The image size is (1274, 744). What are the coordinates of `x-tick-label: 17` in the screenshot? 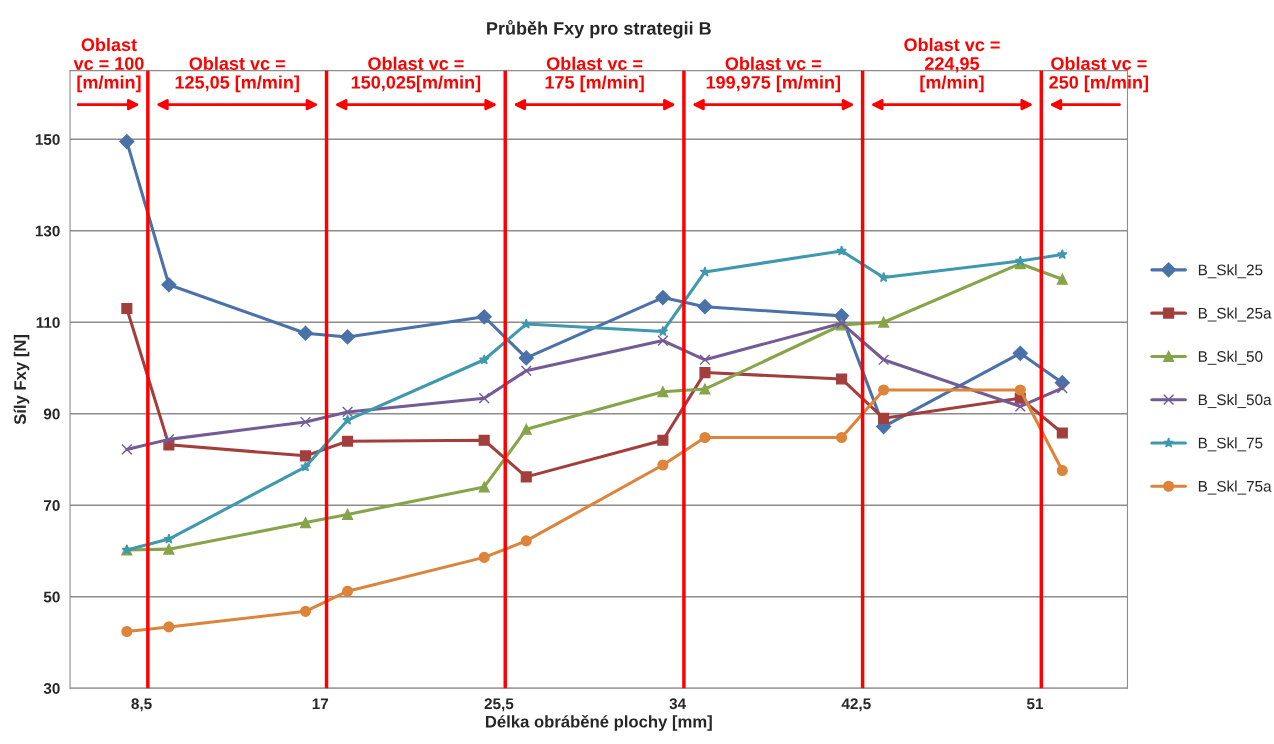 It's located at (320, 703).